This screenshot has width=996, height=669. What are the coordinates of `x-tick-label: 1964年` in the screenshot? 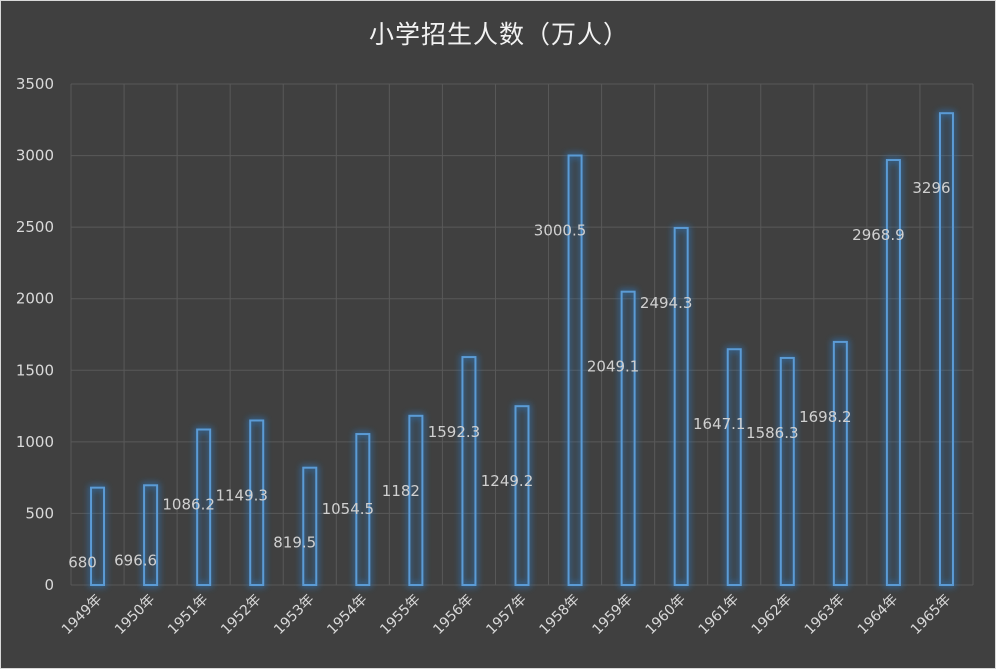 It's located at (878, 615).